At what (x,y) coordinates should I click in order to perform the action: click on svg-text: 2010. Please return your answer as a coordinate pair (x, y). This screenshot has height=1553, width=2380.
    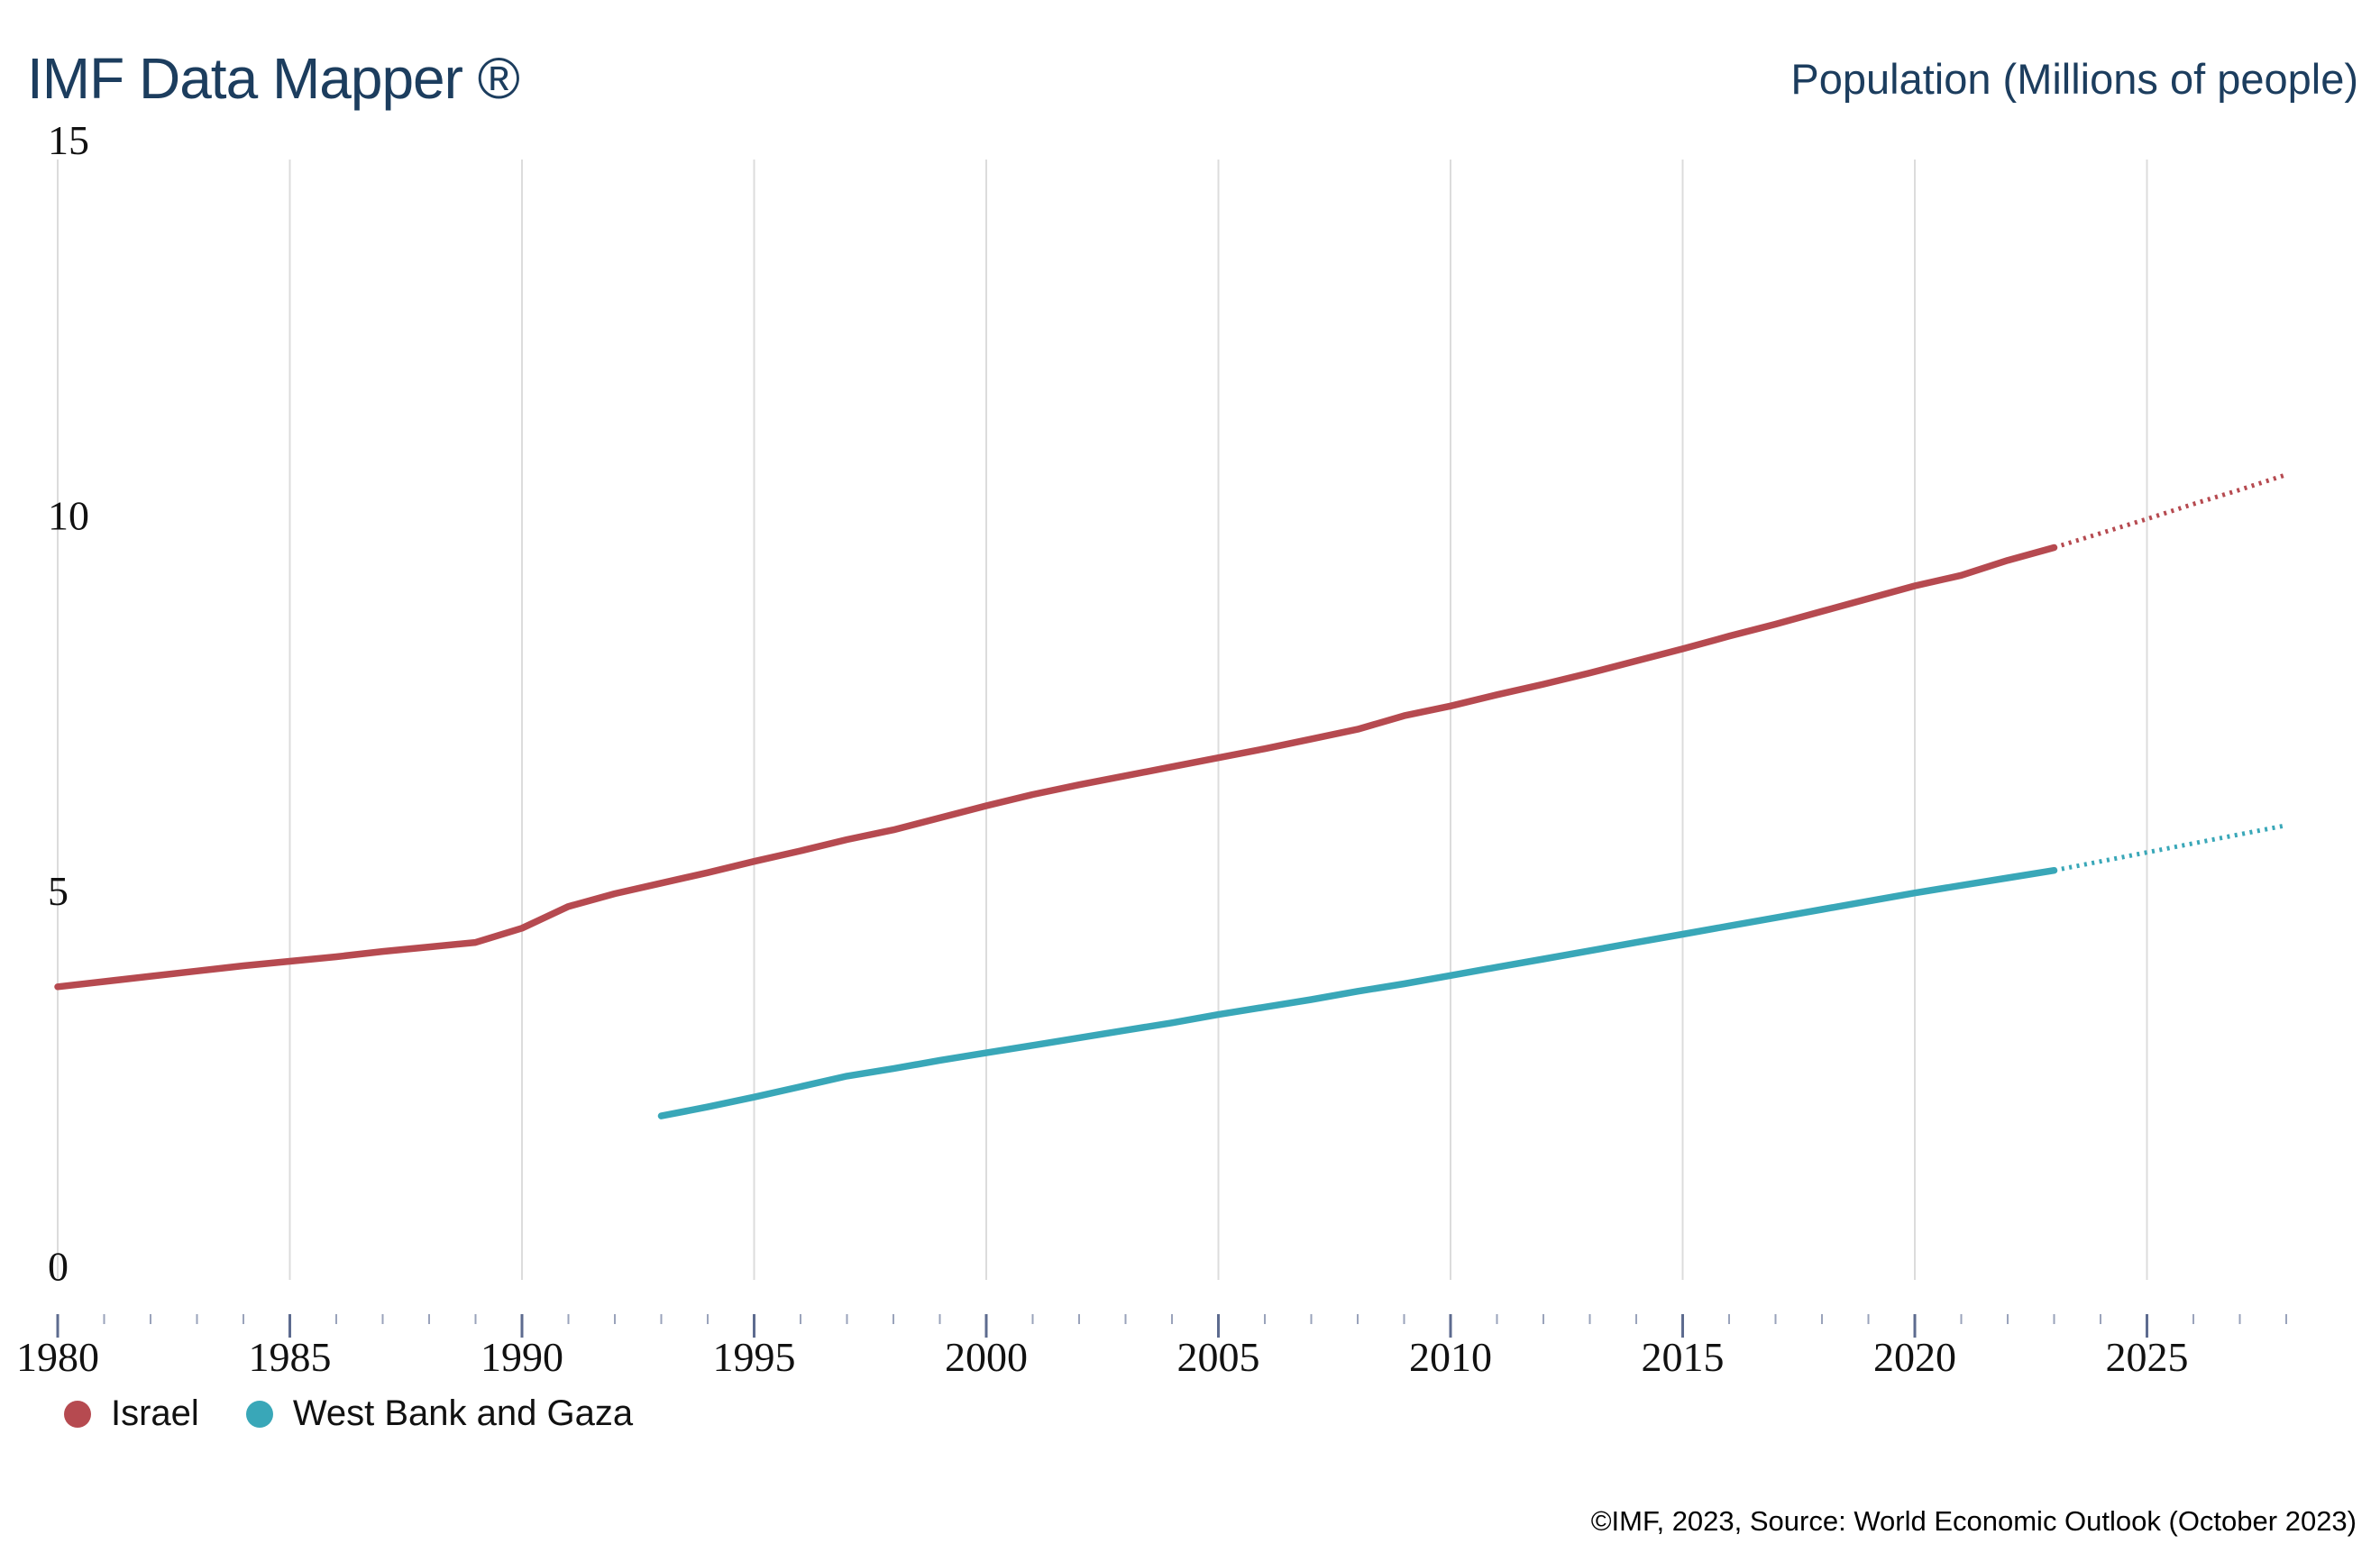
    Looking at the image, I should click on (1450, 1357).